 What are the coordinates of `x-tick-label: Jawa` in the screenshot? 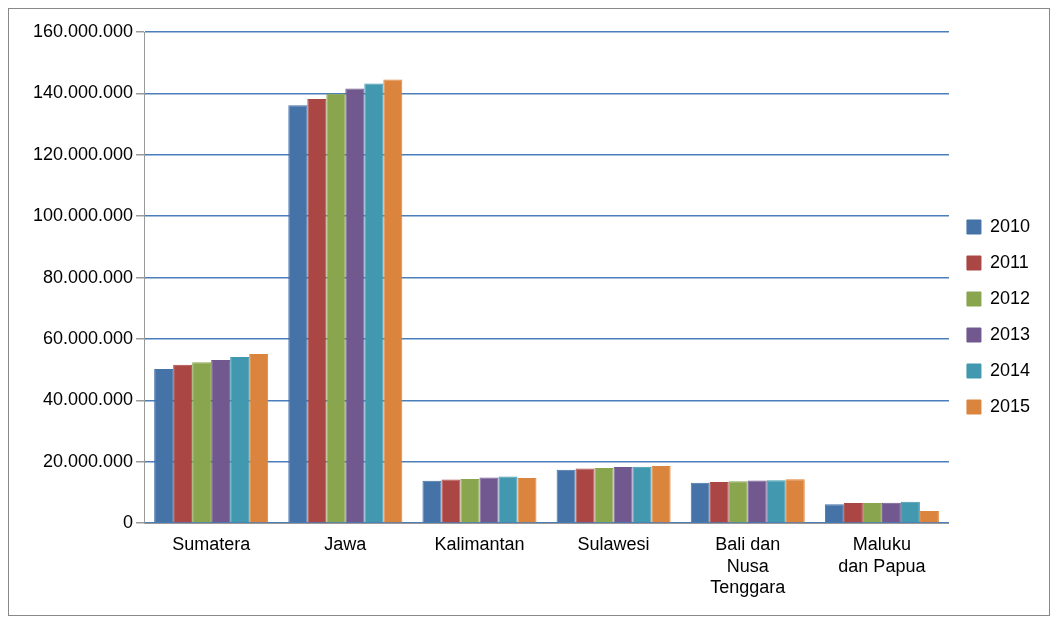 It's located at (346, 543).